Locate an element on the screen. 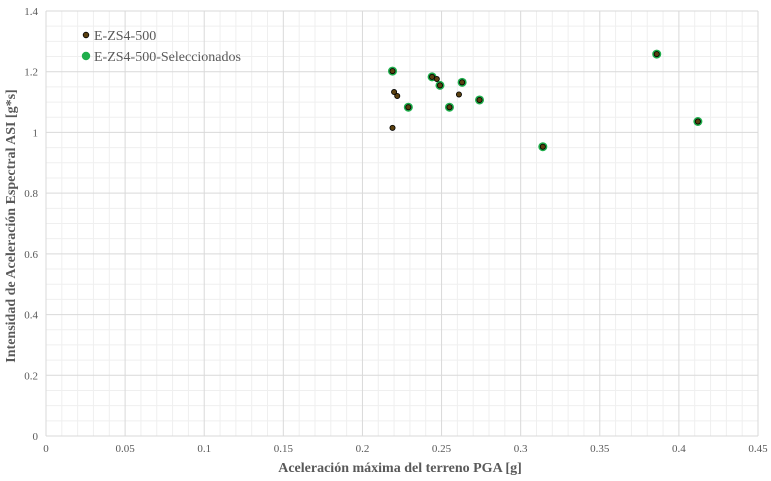  y-tick-label: 1.4 is located at coordinates (31, 12).